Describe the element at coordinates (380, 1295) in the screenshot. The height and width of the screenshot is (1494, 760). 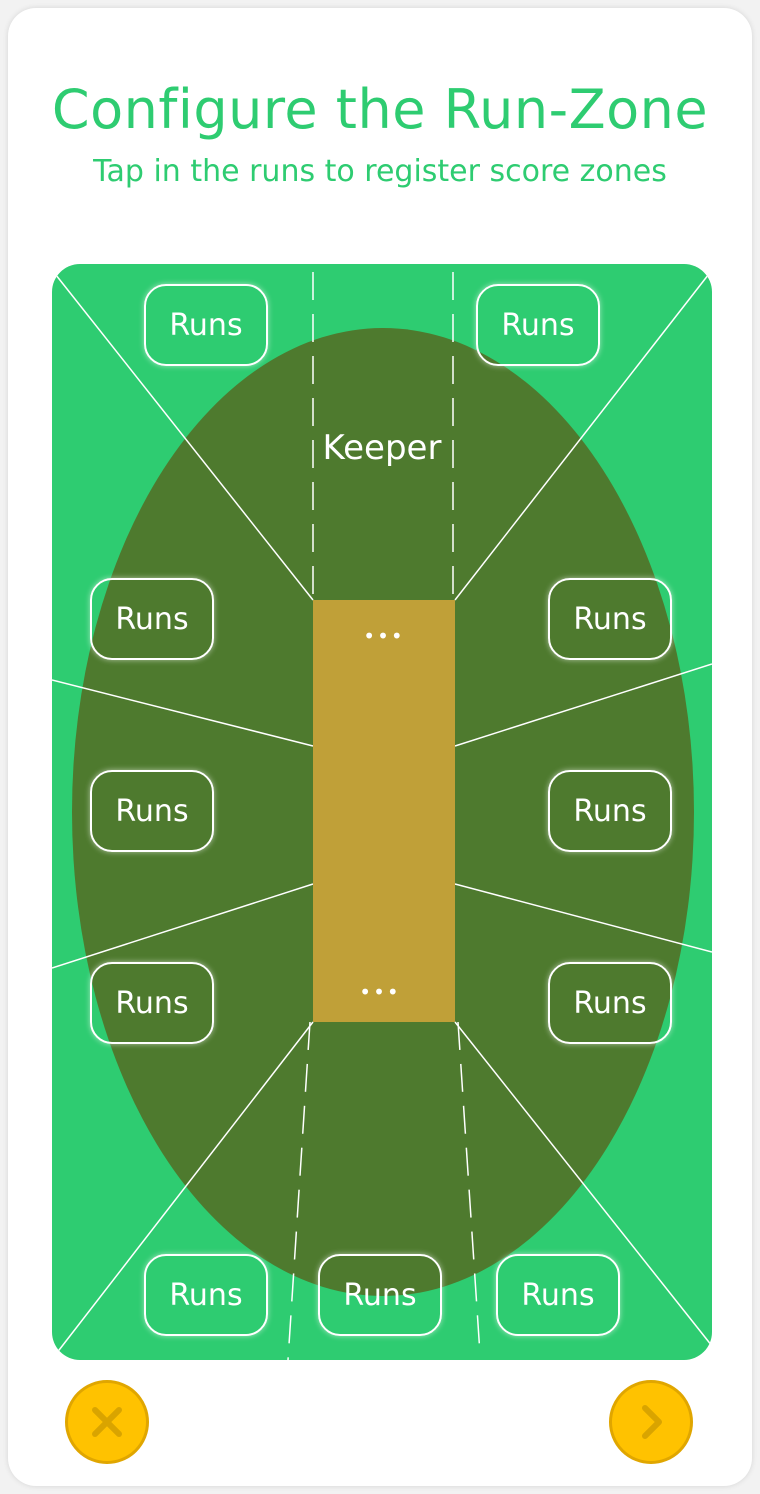
I see `runs-zone-bottom-center: Runs` at that location.